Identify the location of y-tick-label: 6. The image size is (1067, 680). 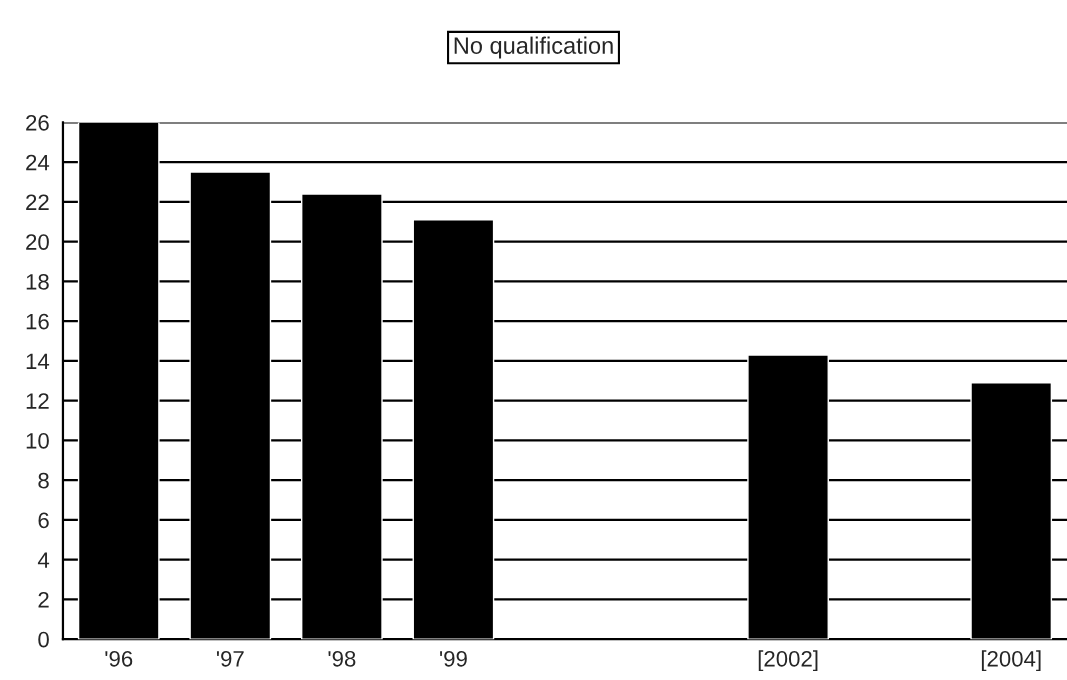
(43, 520).